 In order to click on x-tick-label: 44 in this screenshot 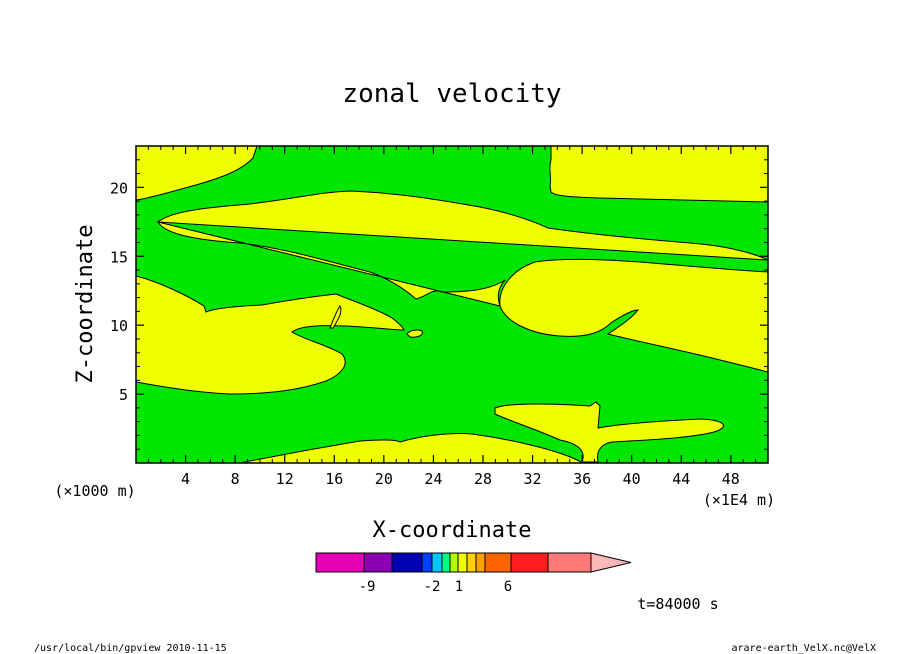, I will do `click(681, 479)`.